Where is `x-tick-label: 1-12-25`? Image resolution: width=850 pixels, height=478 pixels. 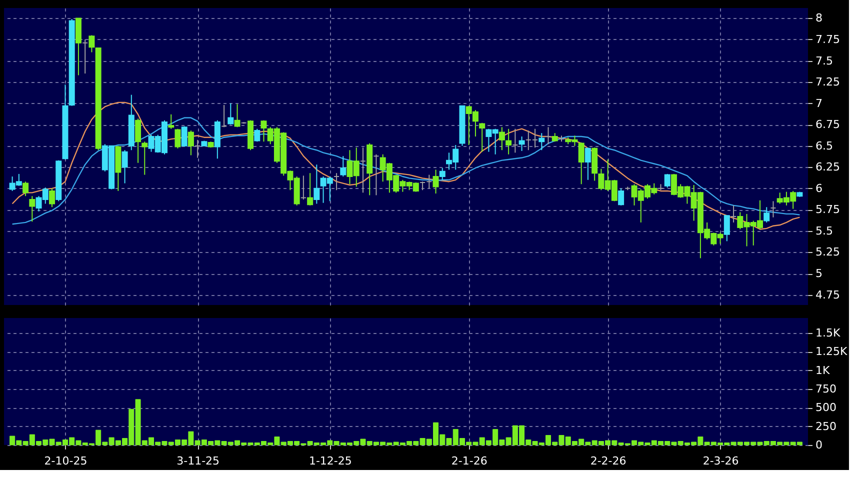
x-tick-label: 1-12-25 is located at coordinates (330, 461).